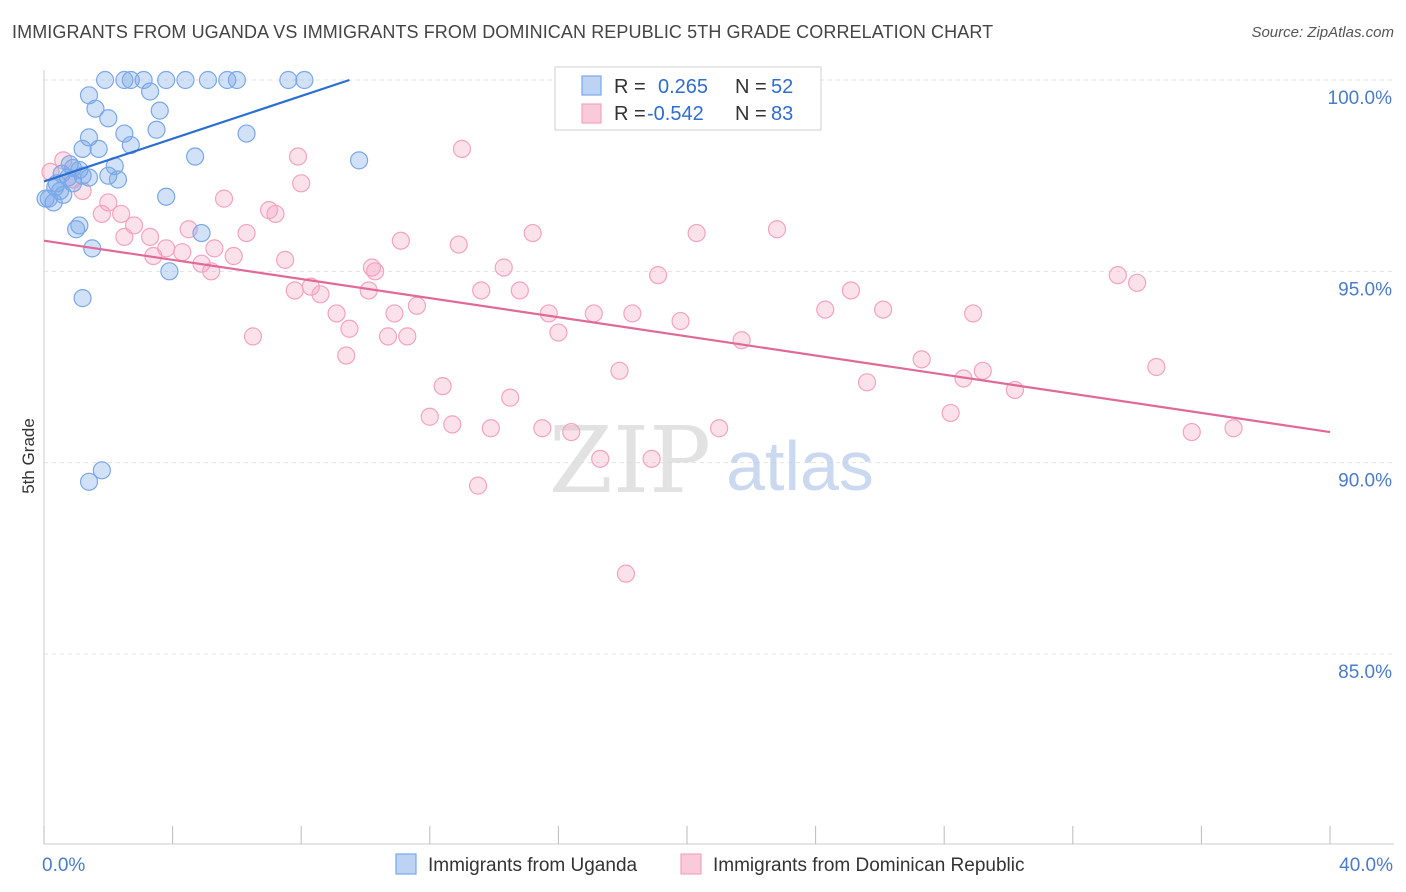  What do you see at coordinates (1365, 481) in the screenshot?
I see `y-tick-label-2: 90.0%` at bounding box center [1365, 481].